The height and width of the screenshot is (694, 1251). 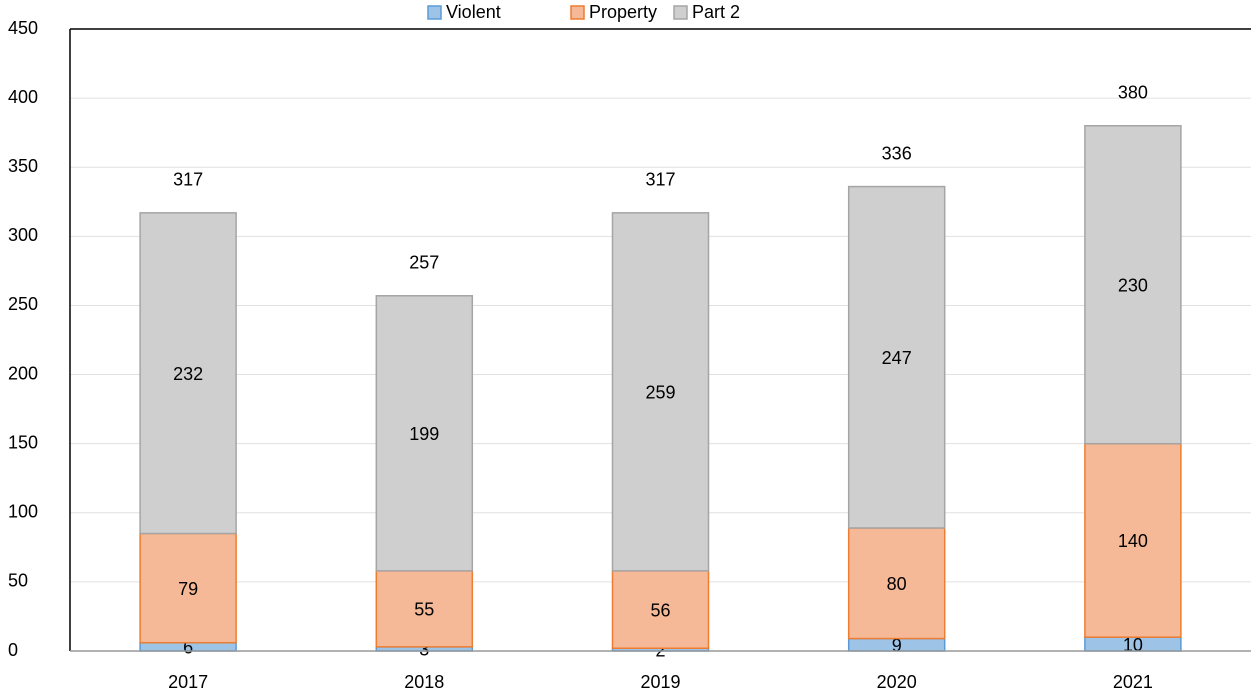 I want to click on data-label: 79, so click(x=188, y=589).